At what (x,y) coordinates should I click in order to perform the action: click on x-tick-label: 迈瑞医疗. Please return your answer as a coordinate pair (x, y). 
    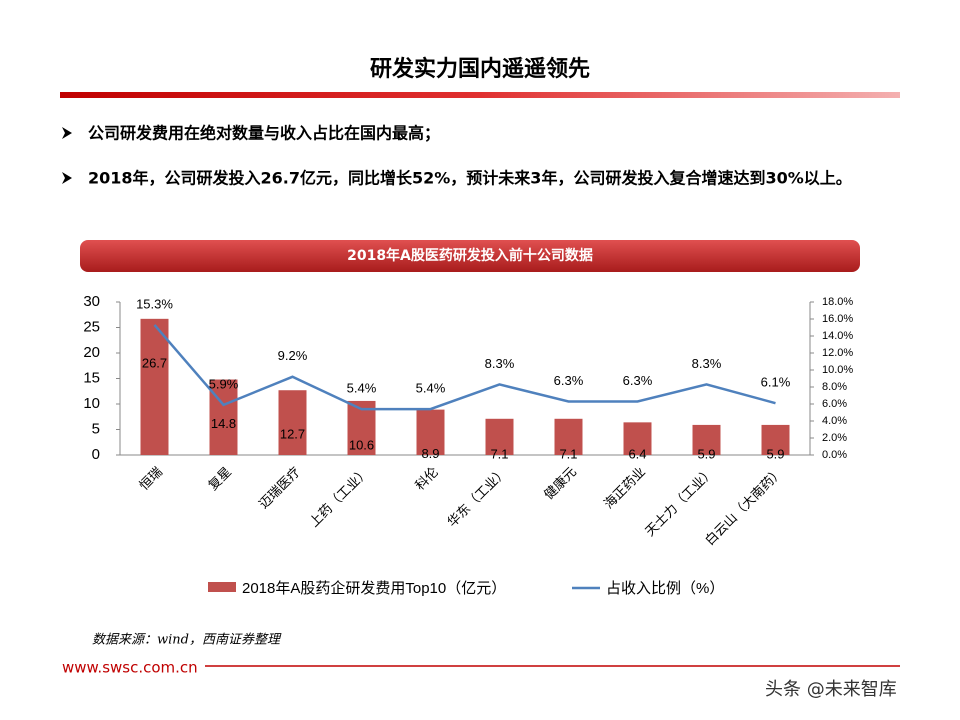
    Looking at the image, I should click on (279, 488).